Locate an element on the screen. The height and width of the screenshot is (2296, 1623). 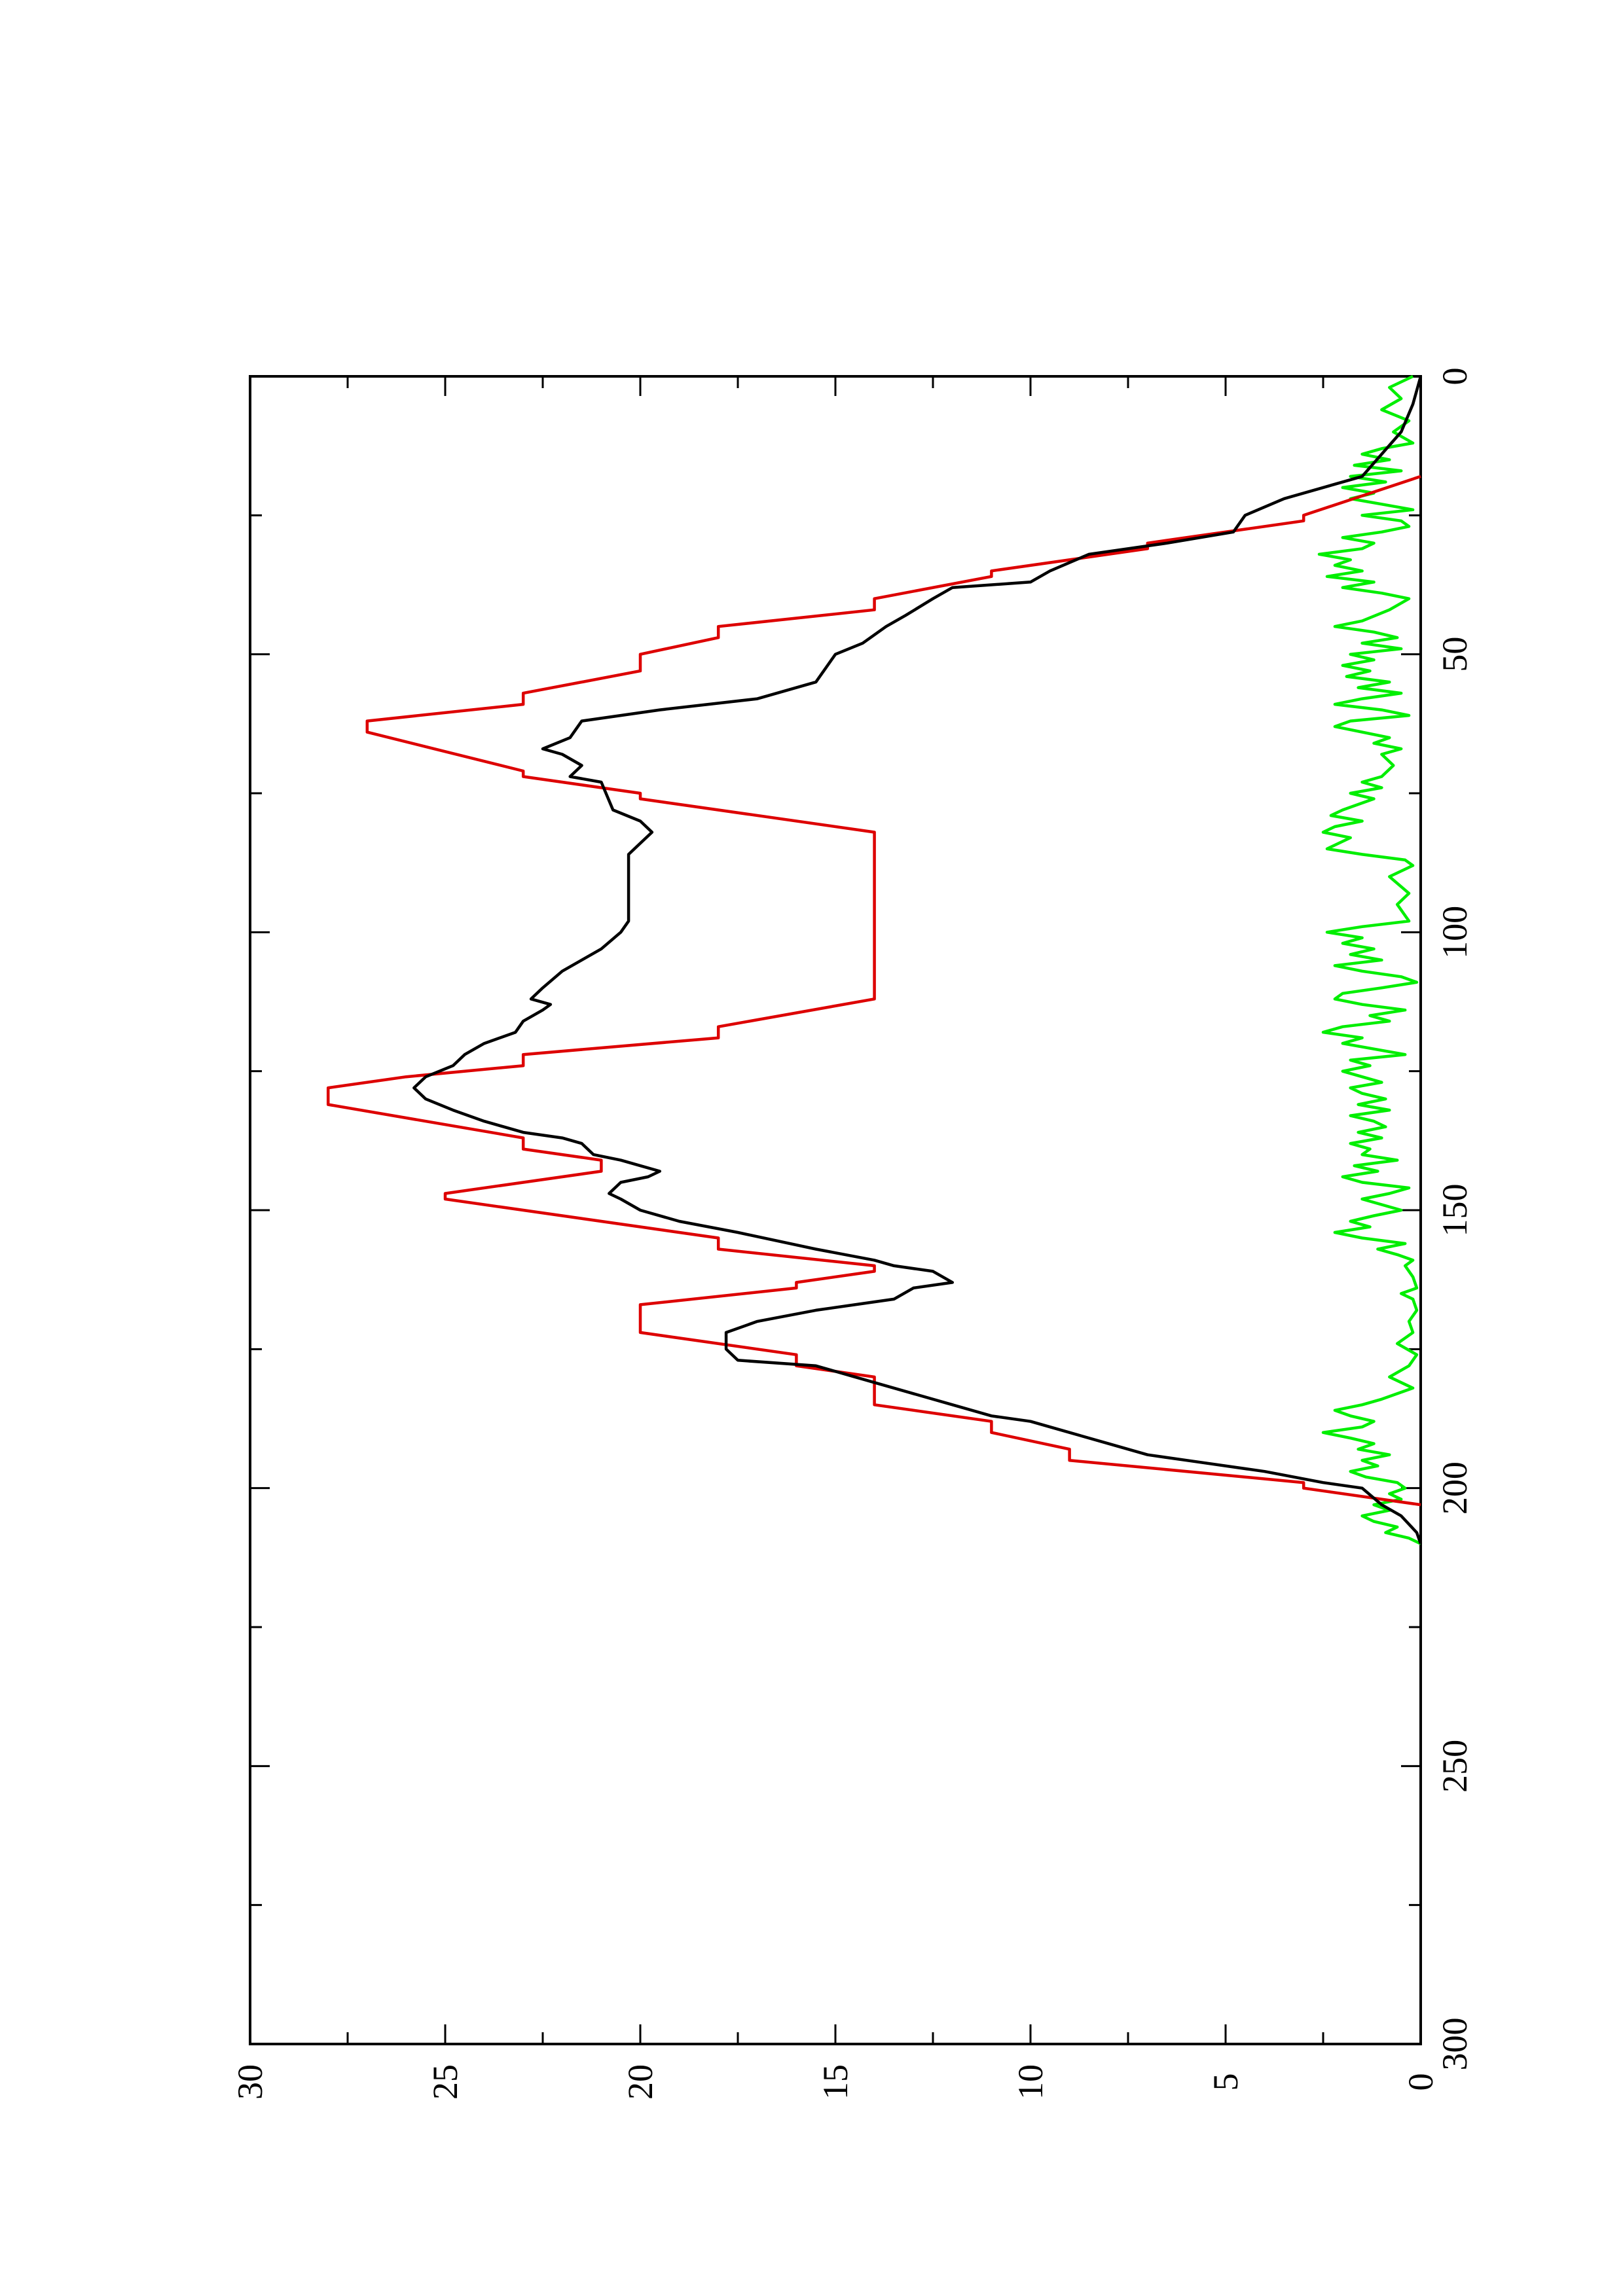
x-tick-label: 0 is located at coordinates (1454, 377).